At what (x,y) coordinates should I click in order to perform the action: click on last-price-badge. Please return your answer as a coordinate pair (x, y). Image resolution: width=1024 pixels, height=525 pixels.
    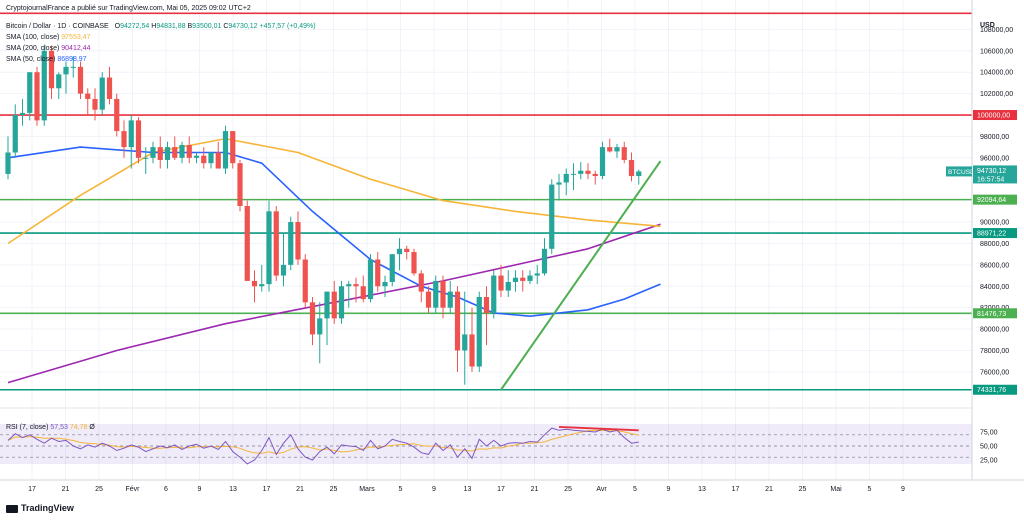
    Looking at the image, I should click on (995, 174).